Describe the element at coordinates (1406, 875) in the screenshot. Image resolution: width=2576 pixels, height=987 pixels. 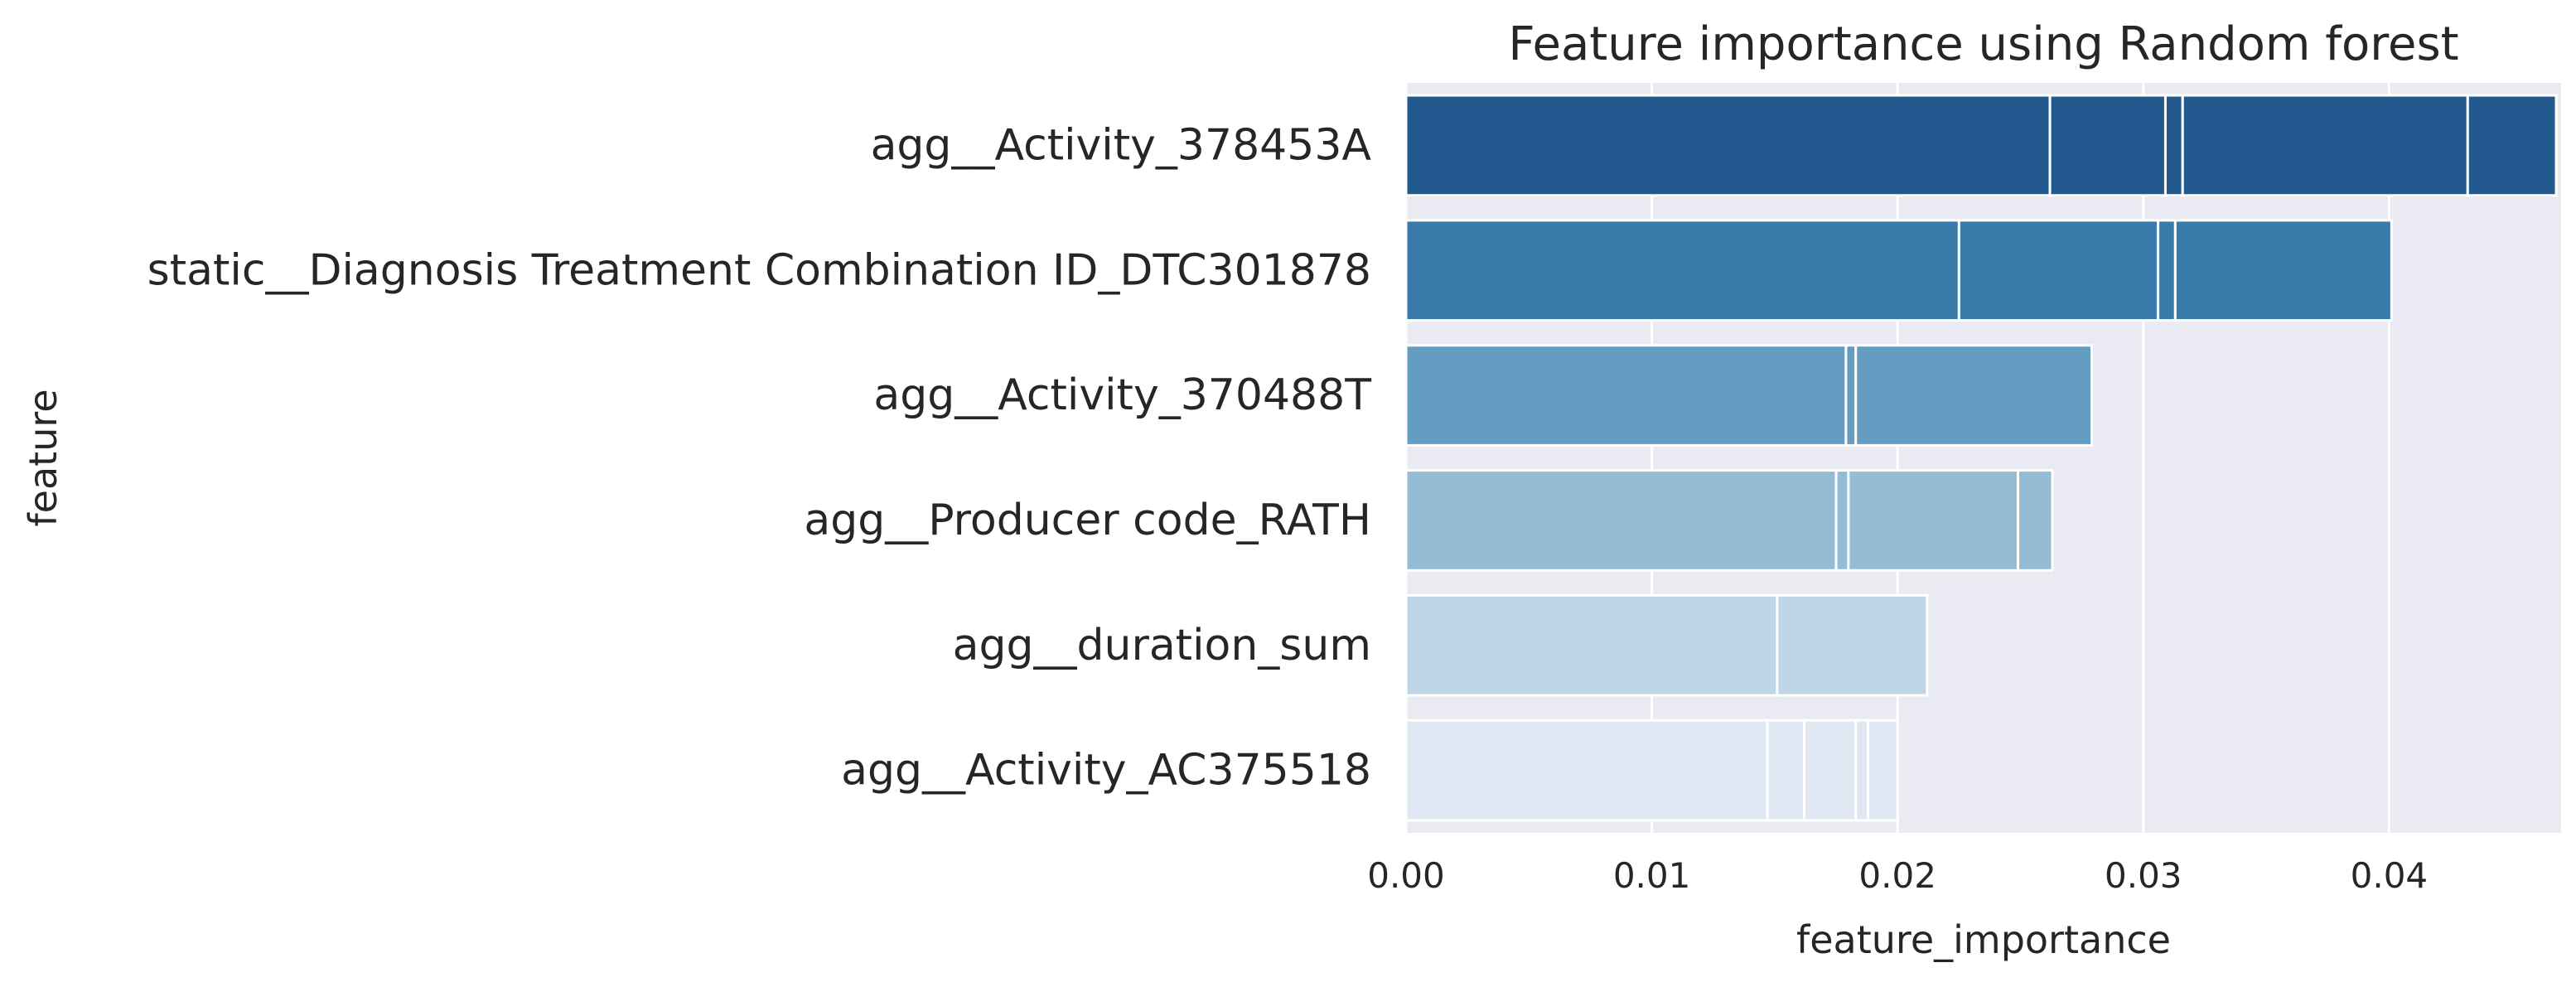
I see `x-tick-label: 0.00` at that location.